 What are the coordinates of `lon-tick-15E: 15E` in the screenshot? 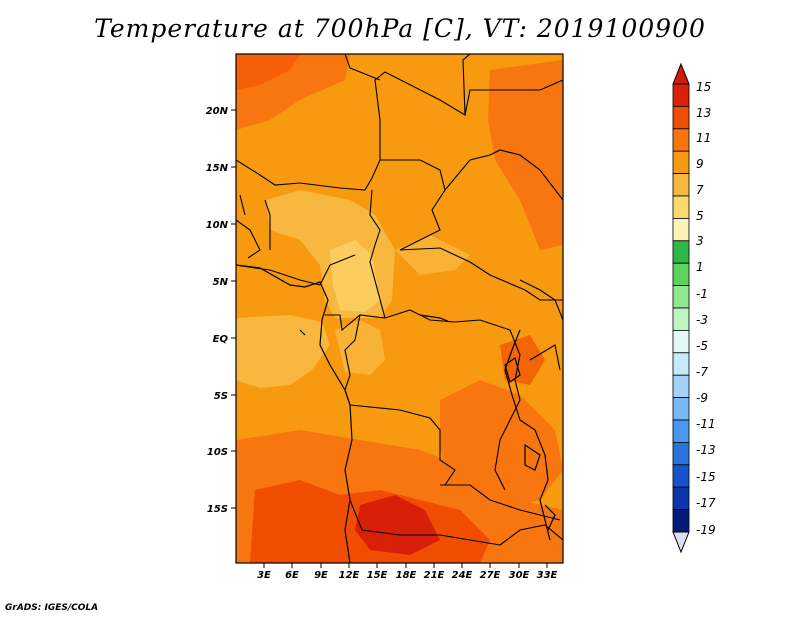 It's located at (377, 572).